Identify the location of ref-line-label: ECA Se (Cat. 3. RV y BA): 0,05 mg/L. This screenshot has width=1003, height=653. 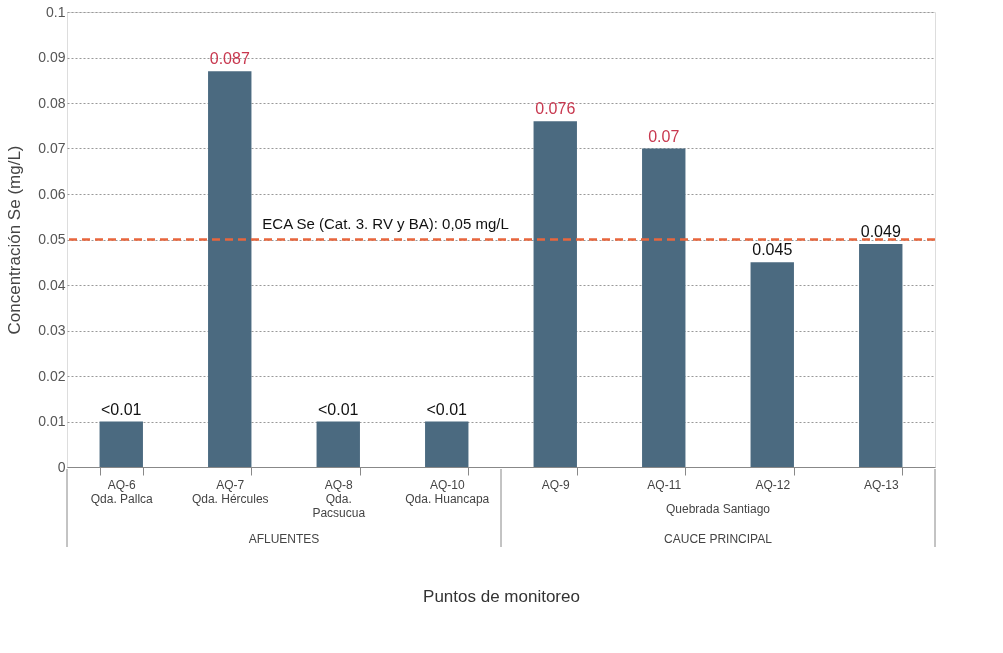
(385, 223).